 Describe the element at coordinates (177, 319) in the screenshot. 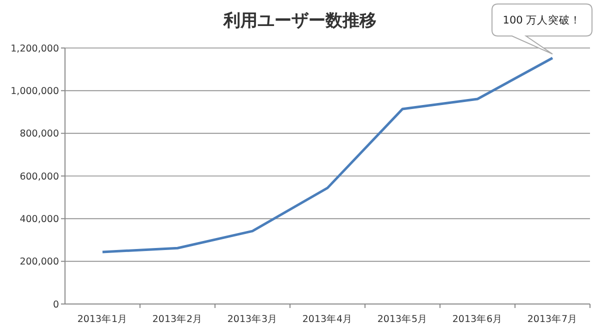

I see `x-tick-label: 2013年2月` at that location.